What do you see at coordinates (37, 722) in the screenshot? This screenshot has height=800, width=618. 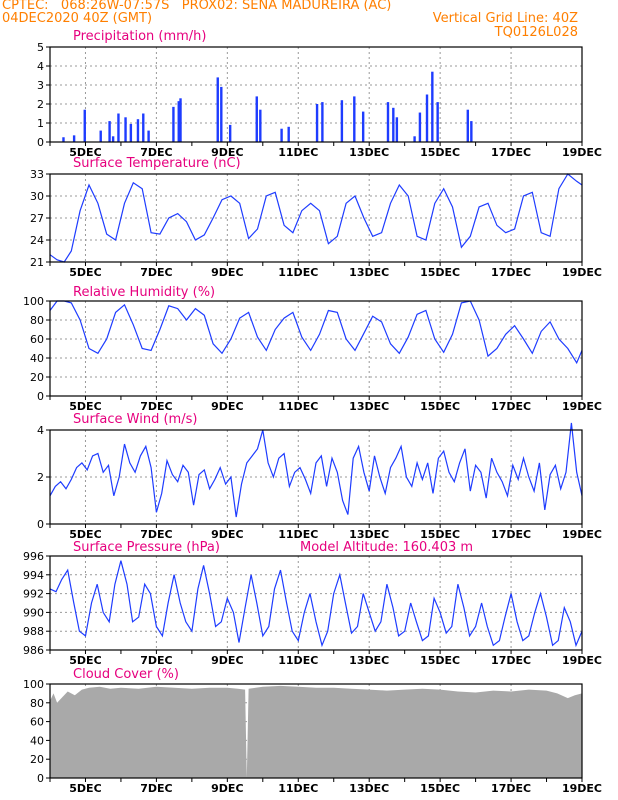 I see `y-tick-label: 60` at bounding box center [37, 722].